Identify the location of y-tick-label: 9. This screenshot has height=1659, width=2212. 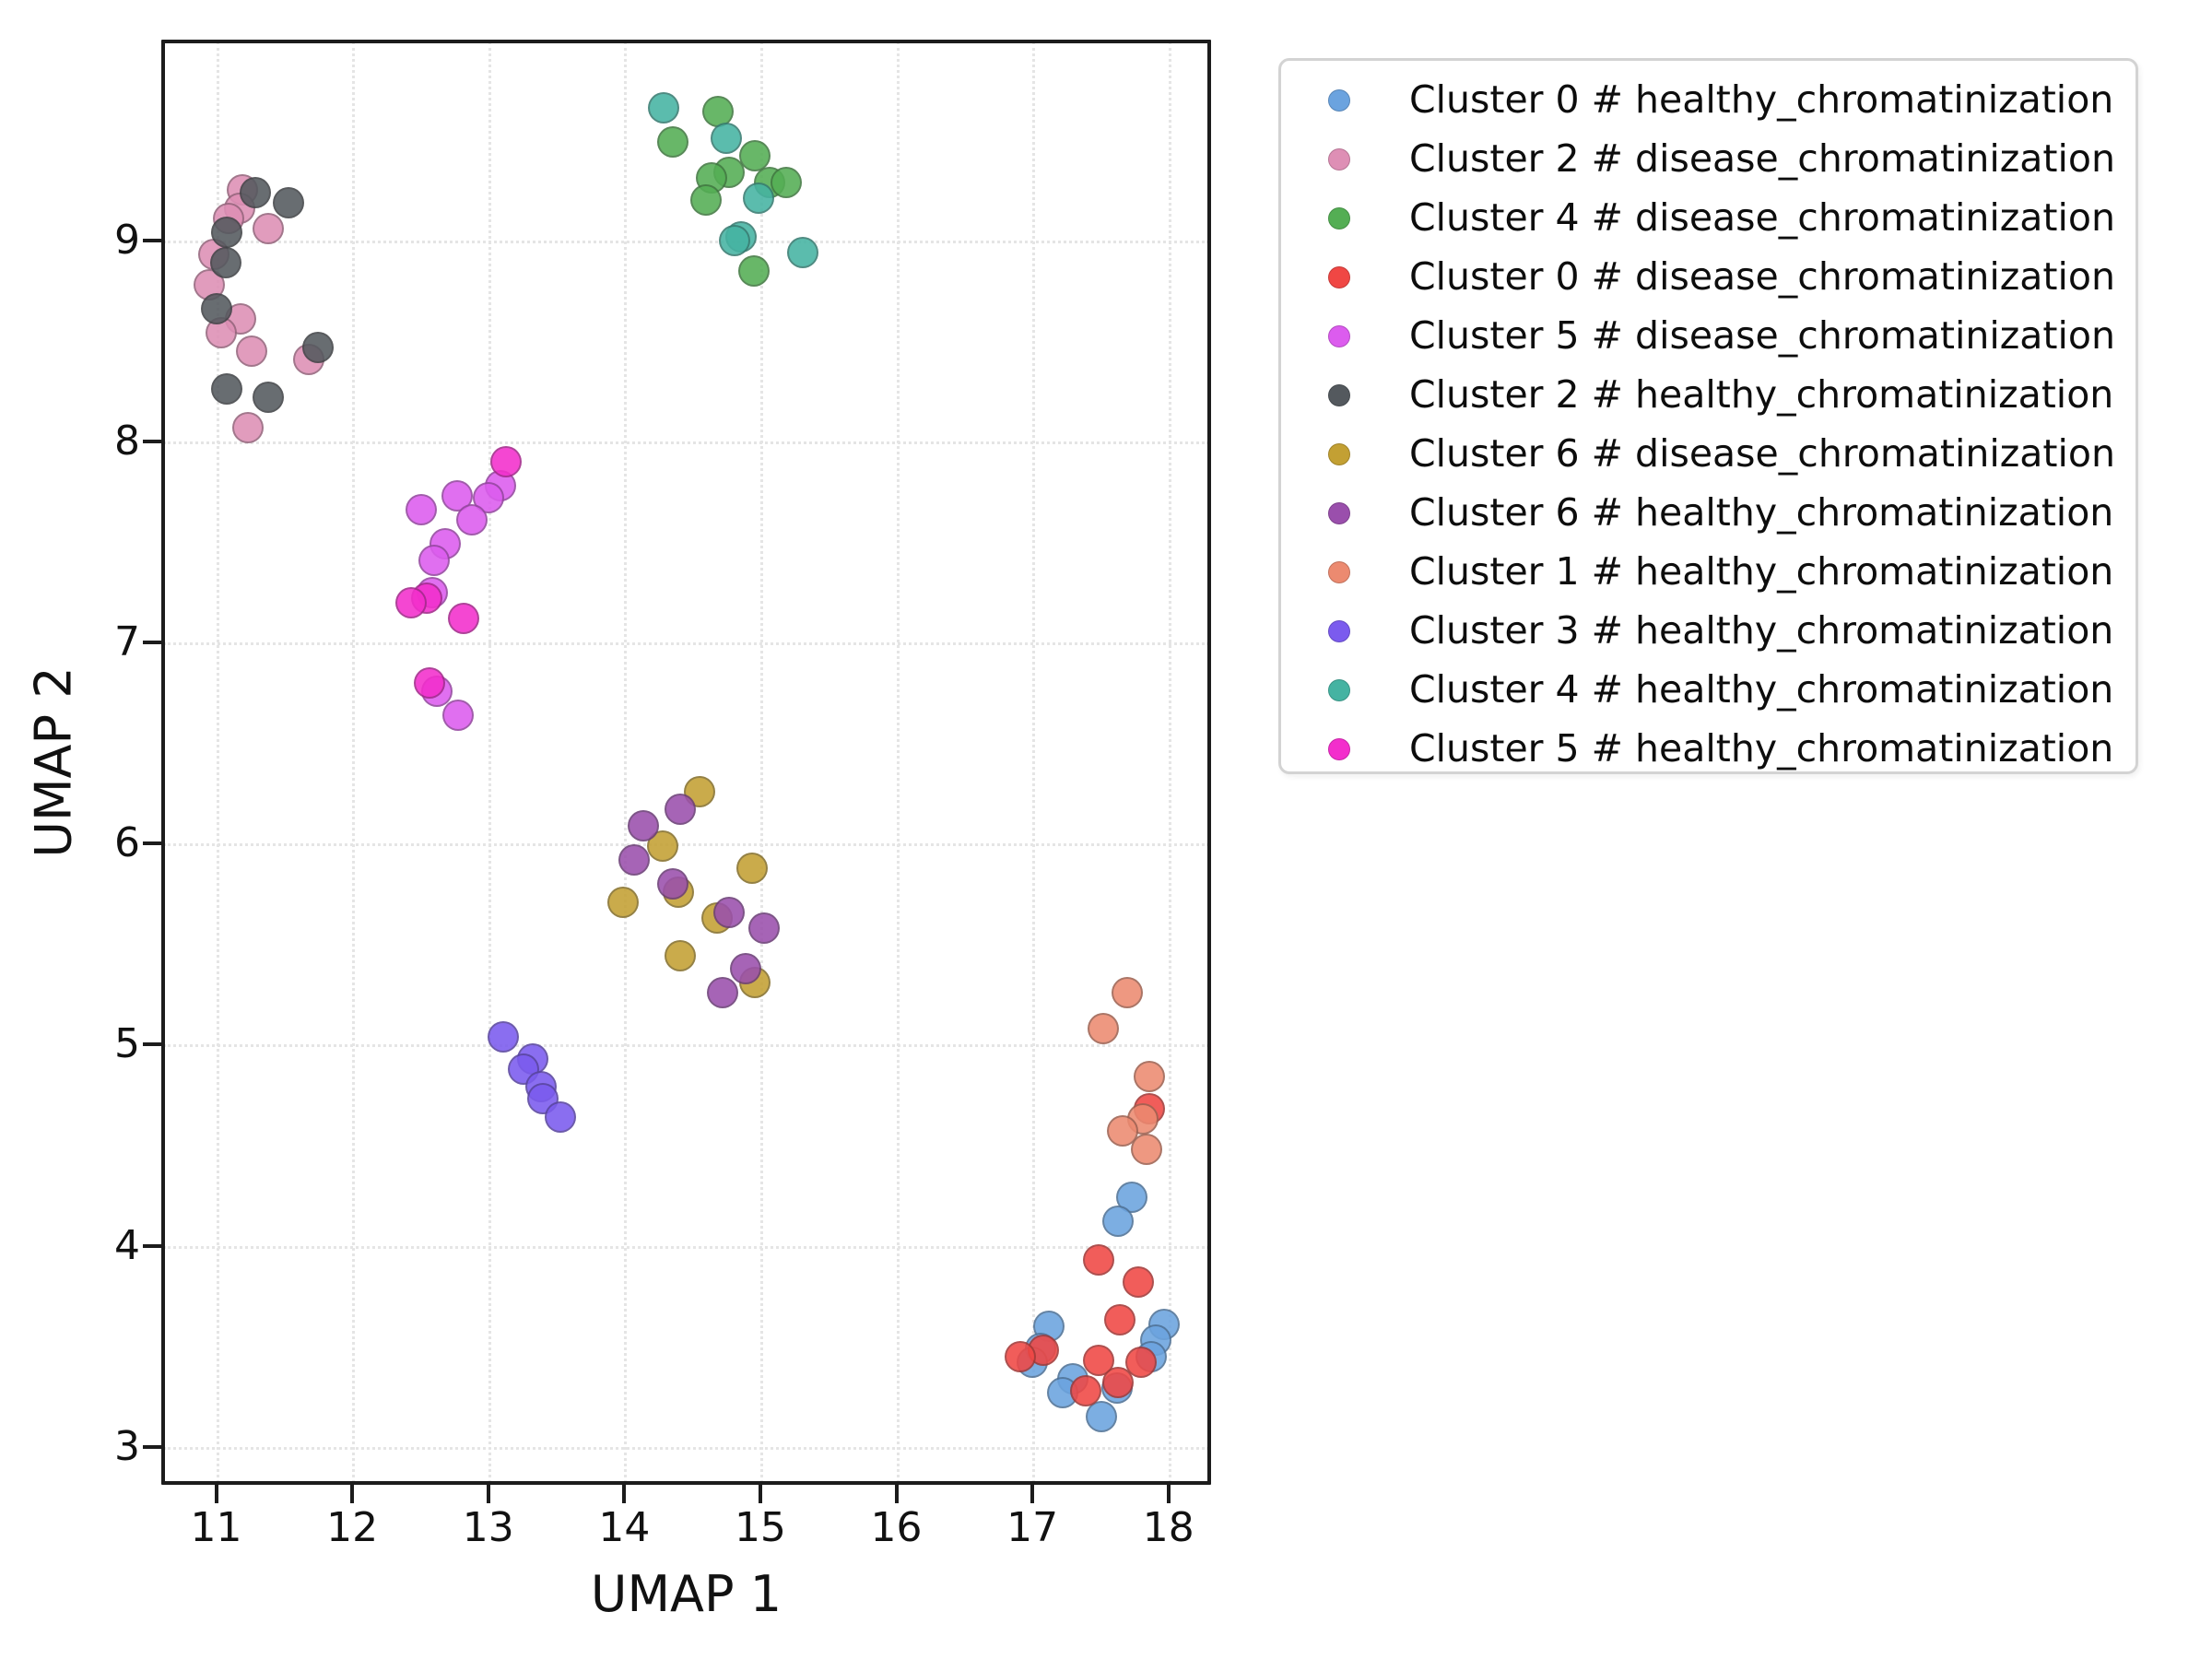
(127, 240).